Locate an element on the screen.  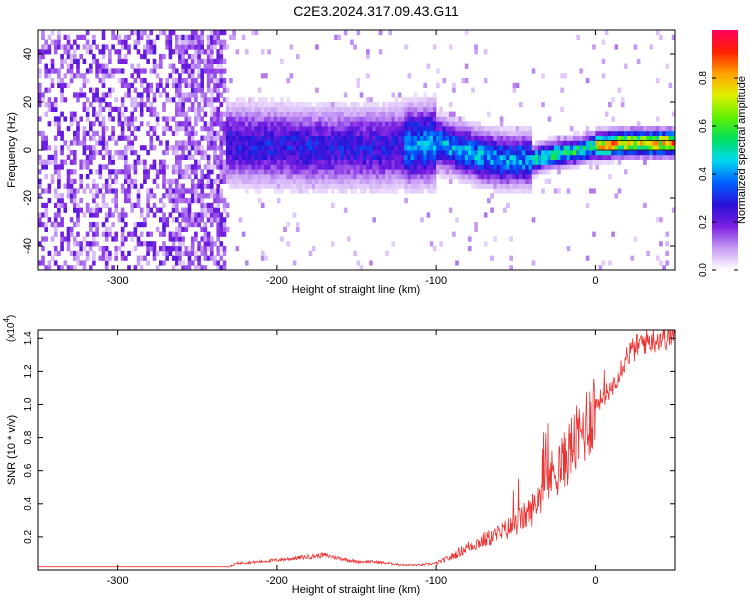
reference-lines is located at coordinates (635, 145).